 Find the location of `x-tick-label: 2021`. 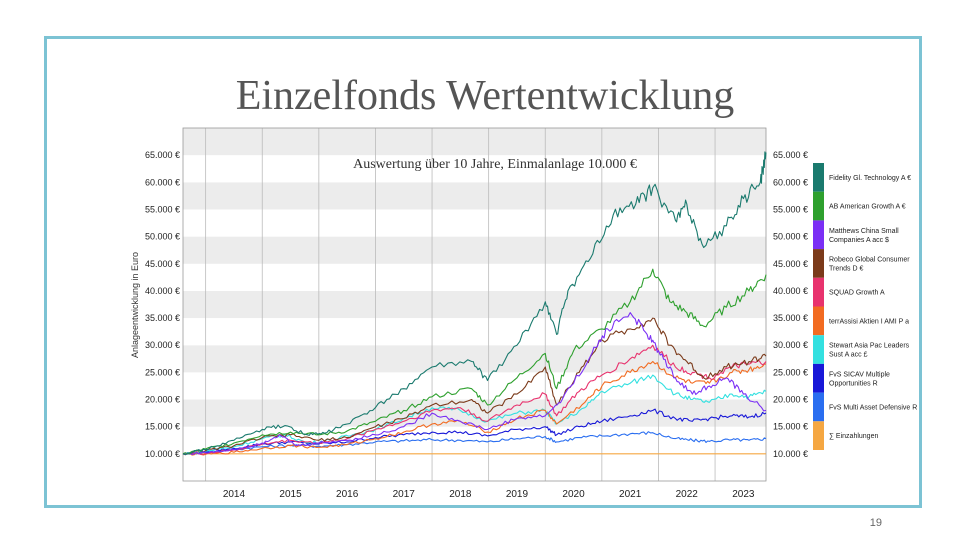

x-tick-label: 2021 is located at coordinates (630, 494).